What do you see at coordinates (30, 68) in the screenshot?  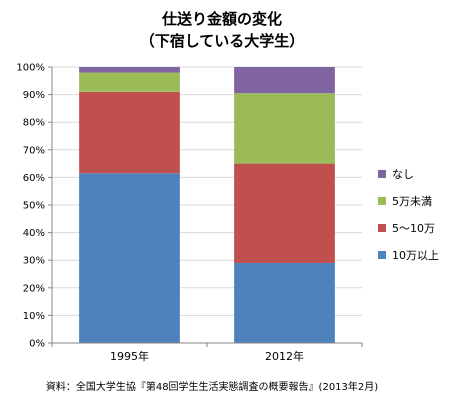 I see `y-tick-label: 100%` at bounding box center [30, 68].